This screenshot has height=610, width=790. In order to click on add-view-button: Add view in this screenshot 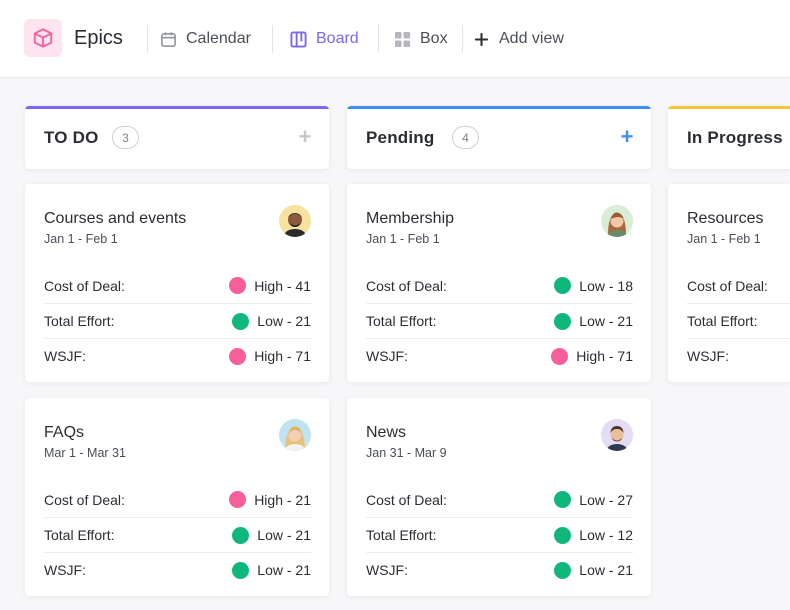, I will do `click(518, 39)`.